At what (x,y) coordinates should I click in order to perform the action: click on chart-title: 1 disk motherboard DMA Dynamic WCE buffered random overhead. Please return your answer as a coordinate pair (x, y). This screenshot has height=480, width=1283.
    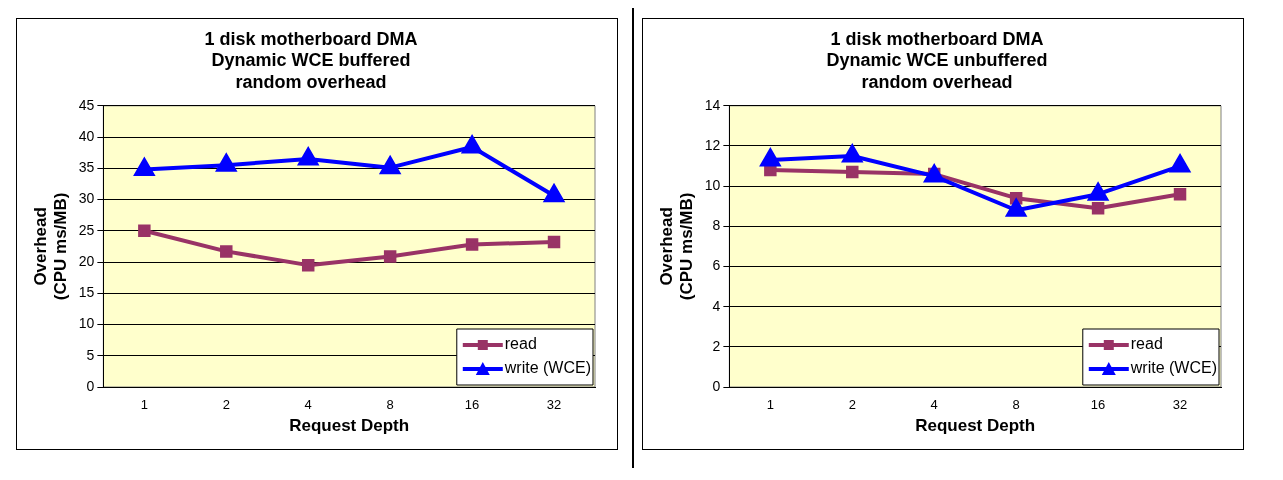
    Looking at the image, I should click on (311, 60).